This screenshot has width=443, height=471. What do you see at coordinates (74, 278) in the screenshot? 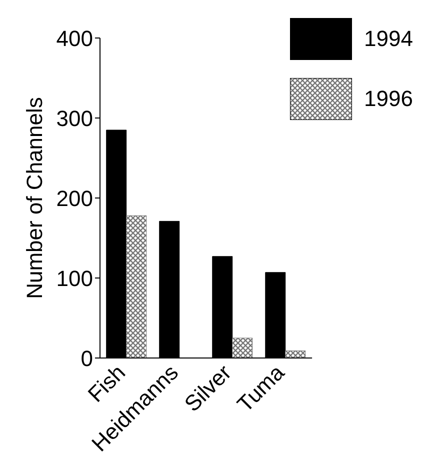
I see `y-tick-label: 100` at bounding box center [74, 278].